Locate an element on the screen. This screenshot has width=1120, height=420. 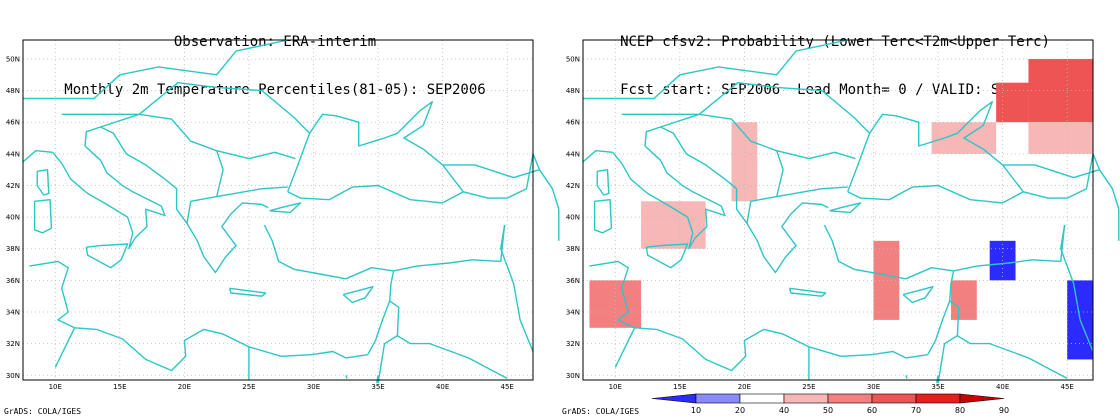
colorbar-arrow-left is located at coordinates (674, 398).